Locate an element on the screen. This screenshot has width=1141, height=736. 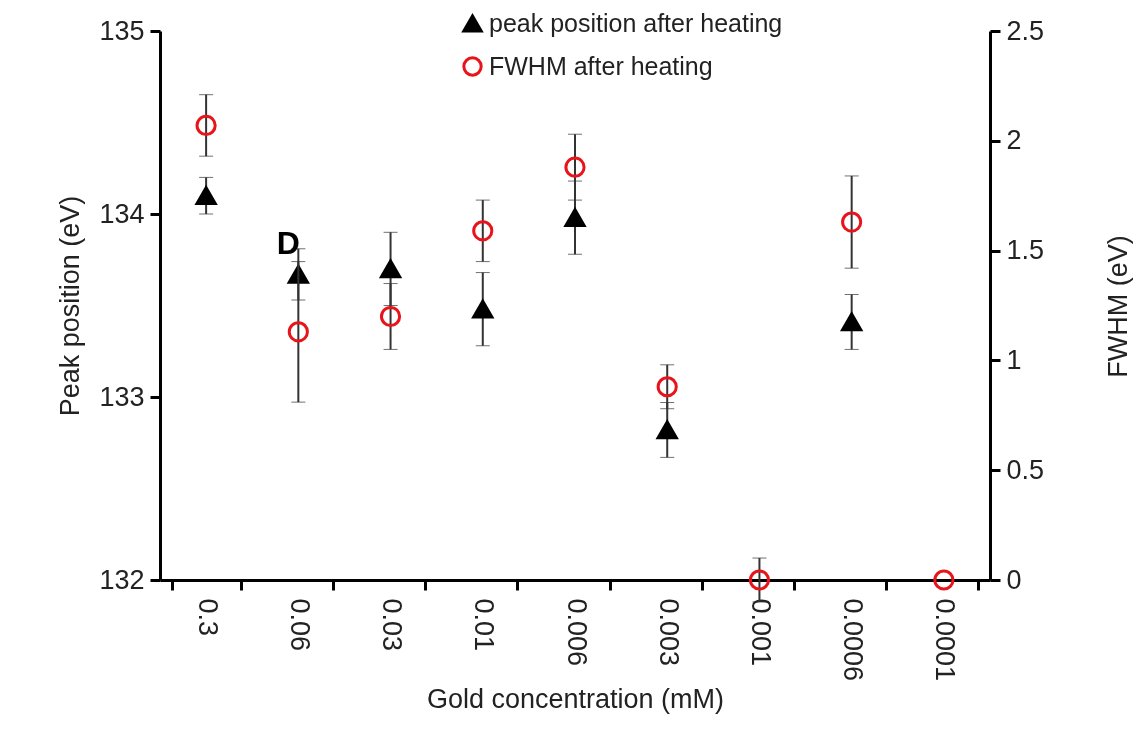
y2-tick-label: 0 is located at coordinates (1014, 579).